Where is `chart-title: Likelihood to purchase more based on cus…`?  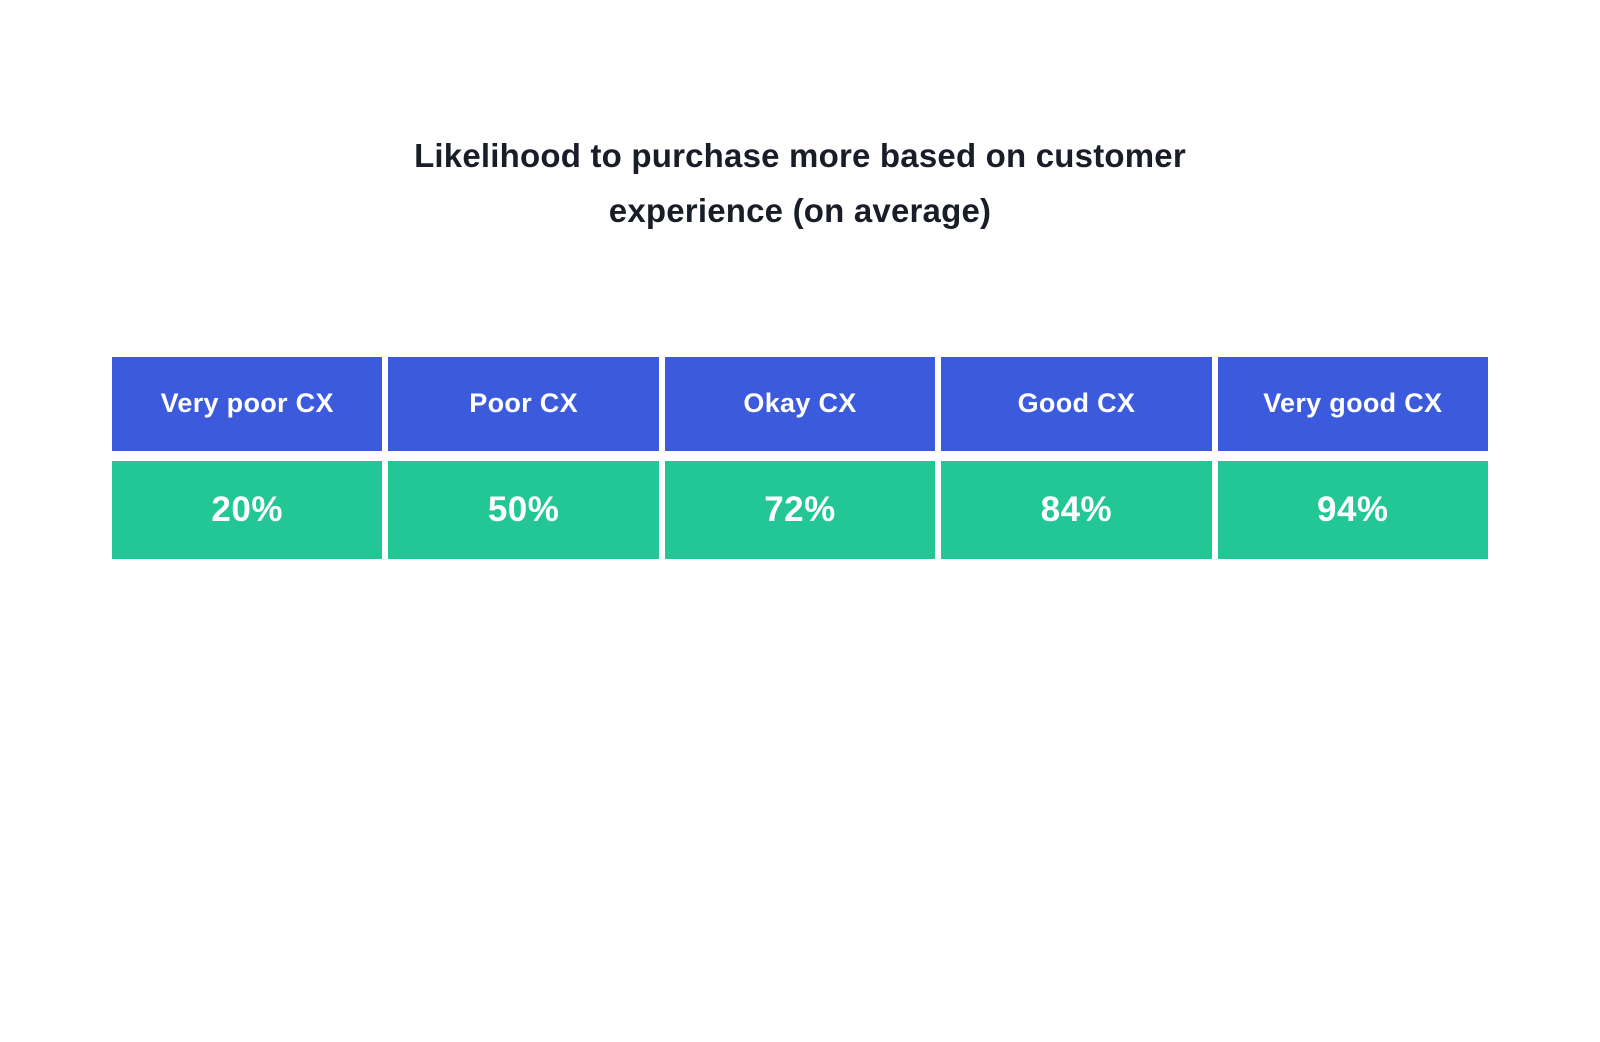 chart-title: Likelihood to purchase more based on cus… is located at coordinates (800, 183).